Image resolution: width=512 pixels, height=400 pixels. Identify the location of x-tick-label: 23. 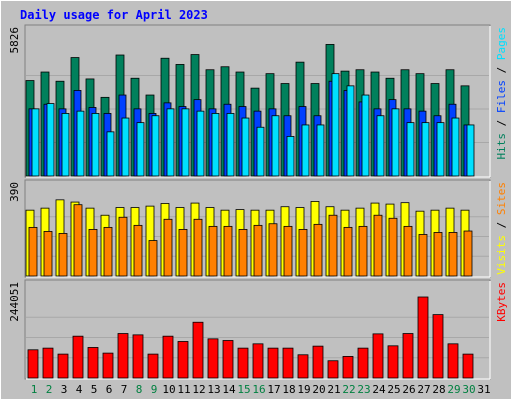
(363, 389).